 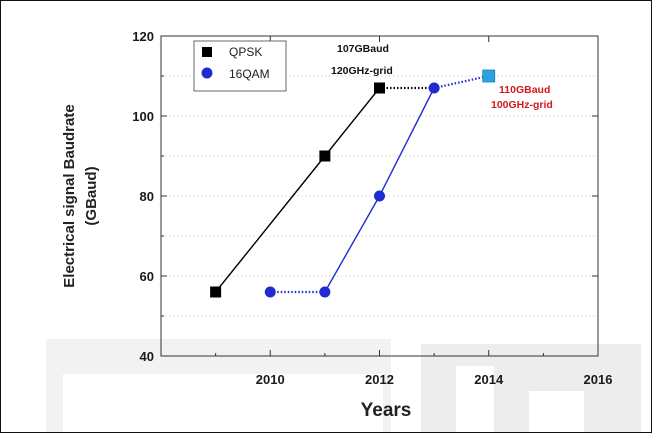 What do you see at coordinates (461, 82) in the screenshot?
I see `16qam-dotted-line-2` at bounding box center [461, 82].